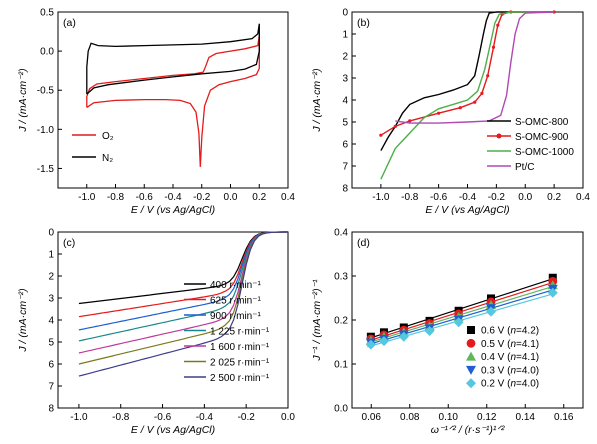 The height and width of the screenshot is (444, 597). I want to click on y-tick-label: 0.3, so click(341, 277).